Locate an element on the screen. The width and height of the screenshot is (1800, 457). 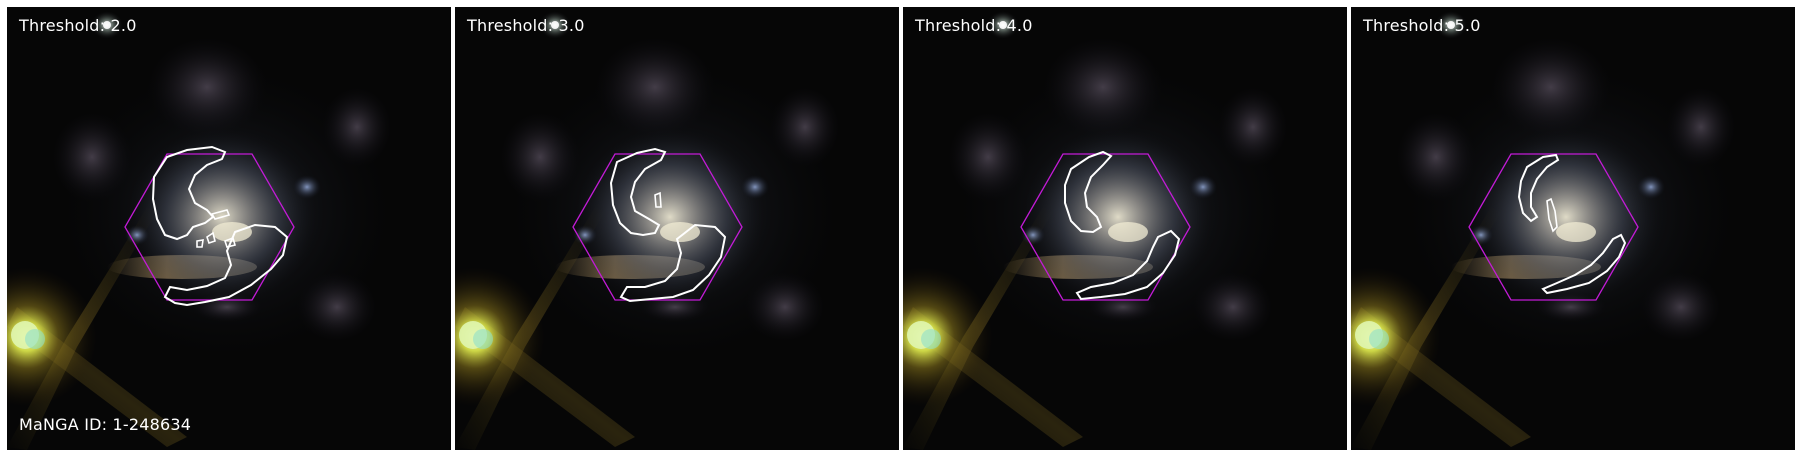
manga-id-label: MaNGA ID: 1-248634 is located at coordinates (105, 424).